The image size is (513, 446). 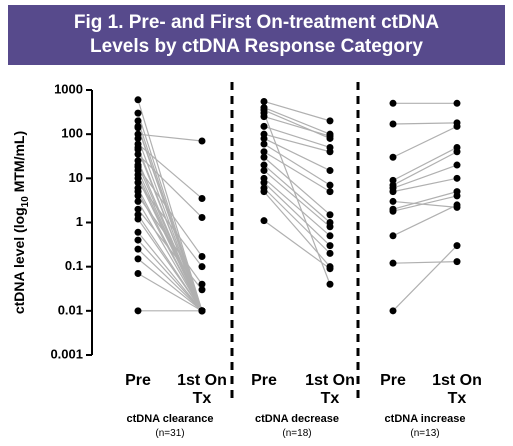 I want to click on group-n: (n=13), so click(x=425, y=433).